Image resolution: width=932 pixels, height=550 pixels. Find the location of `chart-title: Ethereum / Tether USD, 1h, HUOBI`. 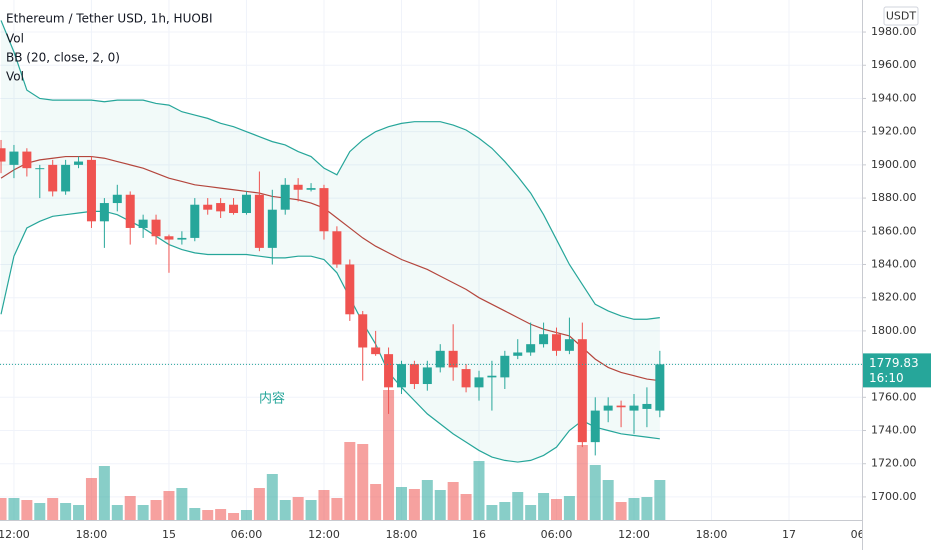

chart-title: Ethereum / Tether USD, 1h, HUOBI is located at coordinates (109, 19).